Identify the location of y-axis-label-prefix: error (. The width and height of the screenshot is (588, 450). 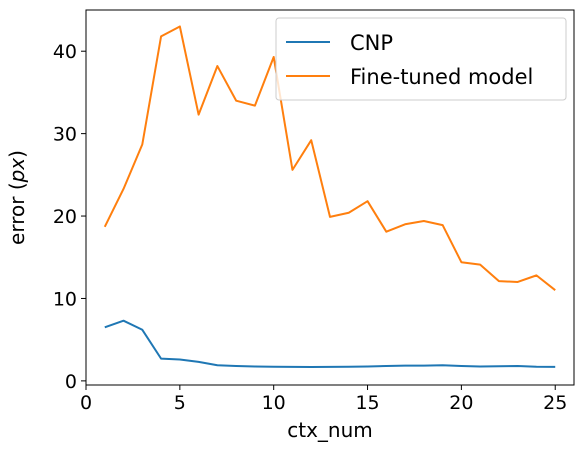
(17, 213).